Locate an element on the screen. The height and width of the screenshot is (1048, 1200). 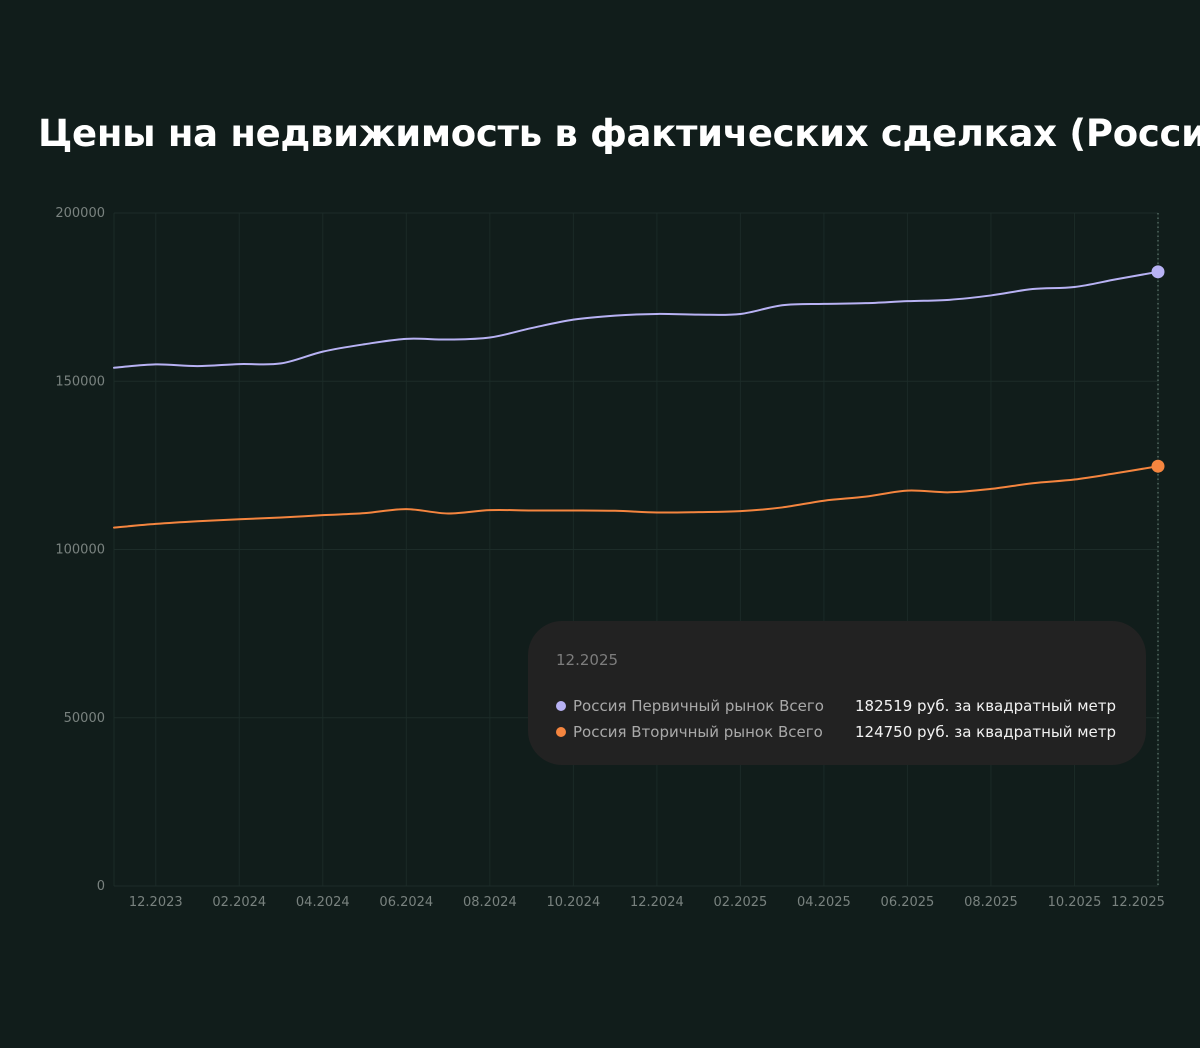
y-axis-tick-labels: 0 50000 100000 150000 200000 is located at coordinates (80, 550).